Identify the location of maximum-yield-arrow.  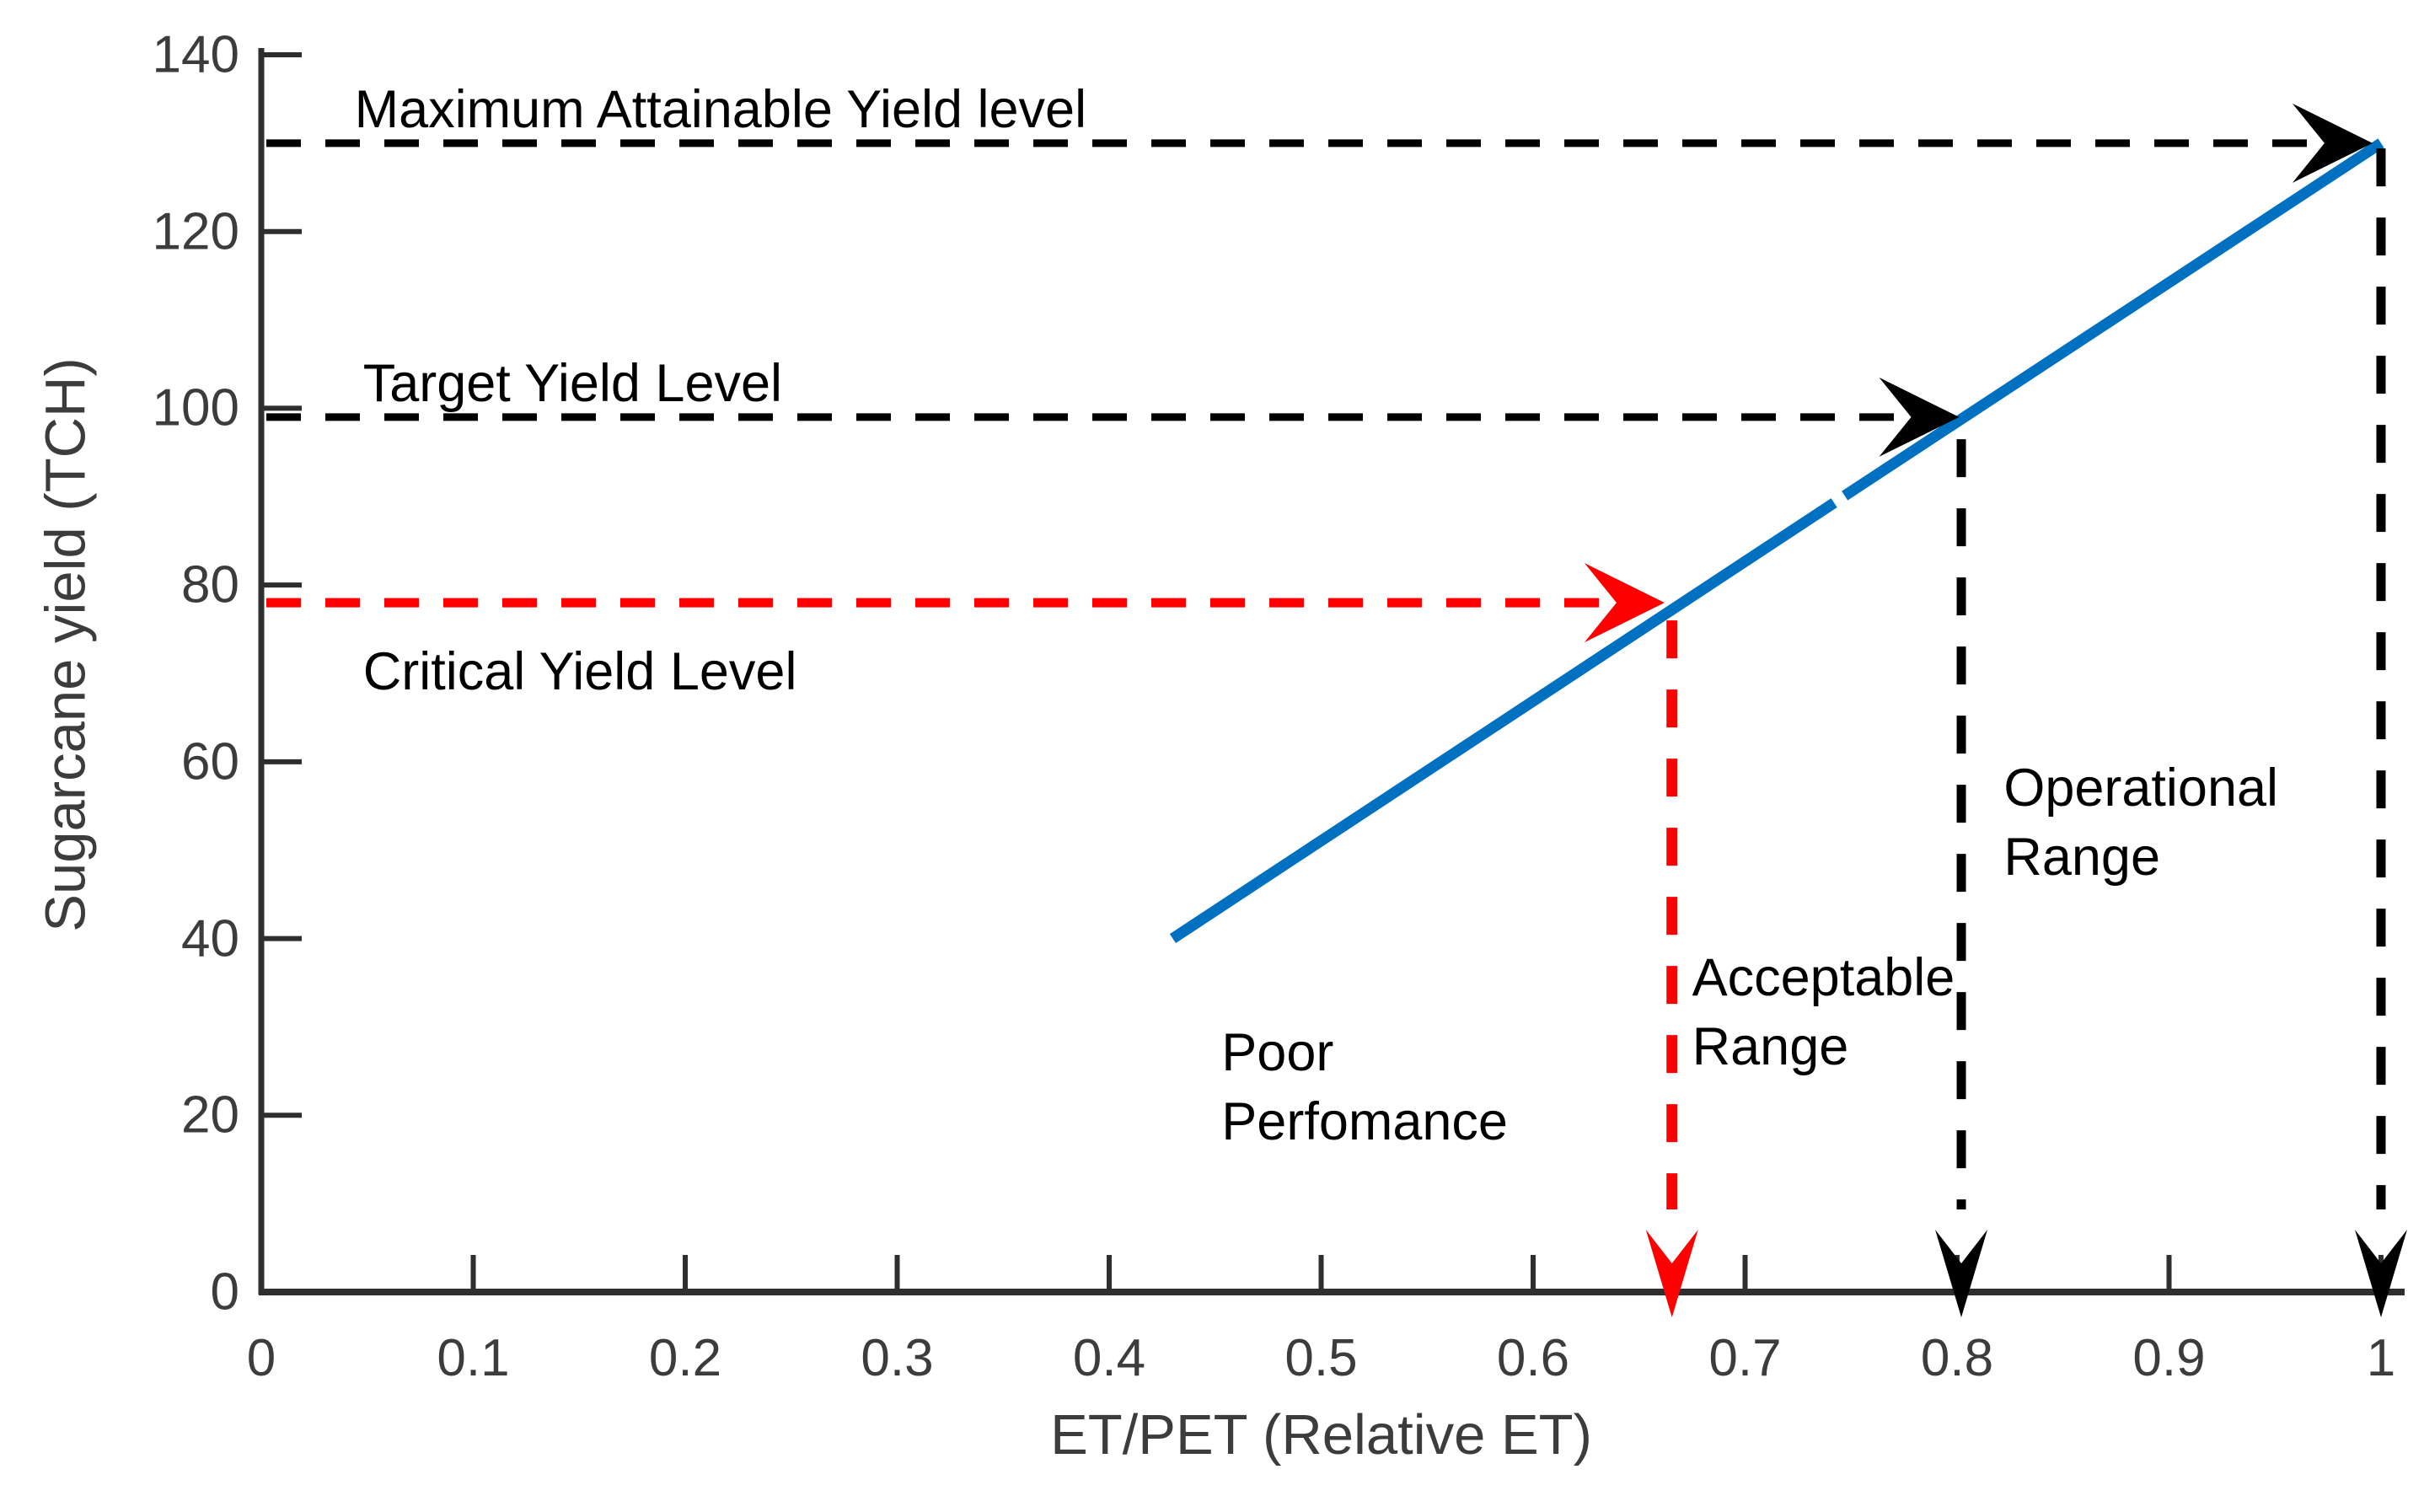
(2332, 143).